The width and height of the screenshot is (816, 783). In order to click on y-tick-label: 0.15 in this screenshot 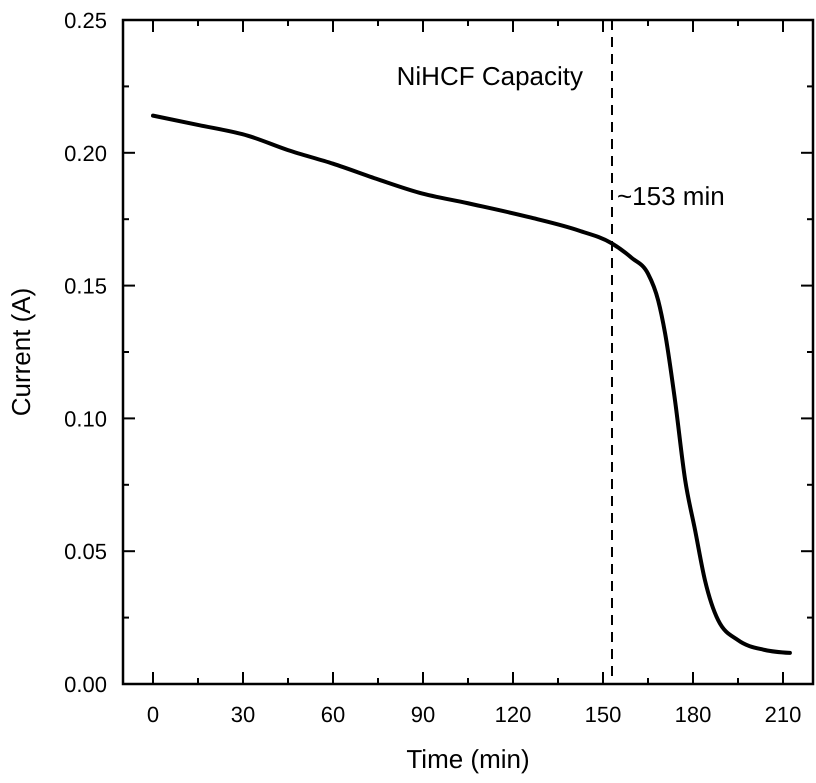, I will do `click(85, 286)`.